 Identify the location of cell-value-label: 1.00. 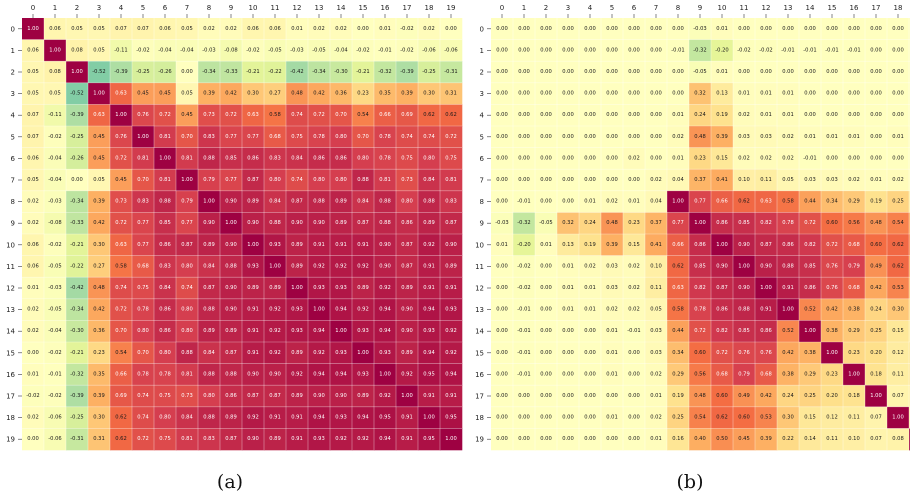
(99, 94).